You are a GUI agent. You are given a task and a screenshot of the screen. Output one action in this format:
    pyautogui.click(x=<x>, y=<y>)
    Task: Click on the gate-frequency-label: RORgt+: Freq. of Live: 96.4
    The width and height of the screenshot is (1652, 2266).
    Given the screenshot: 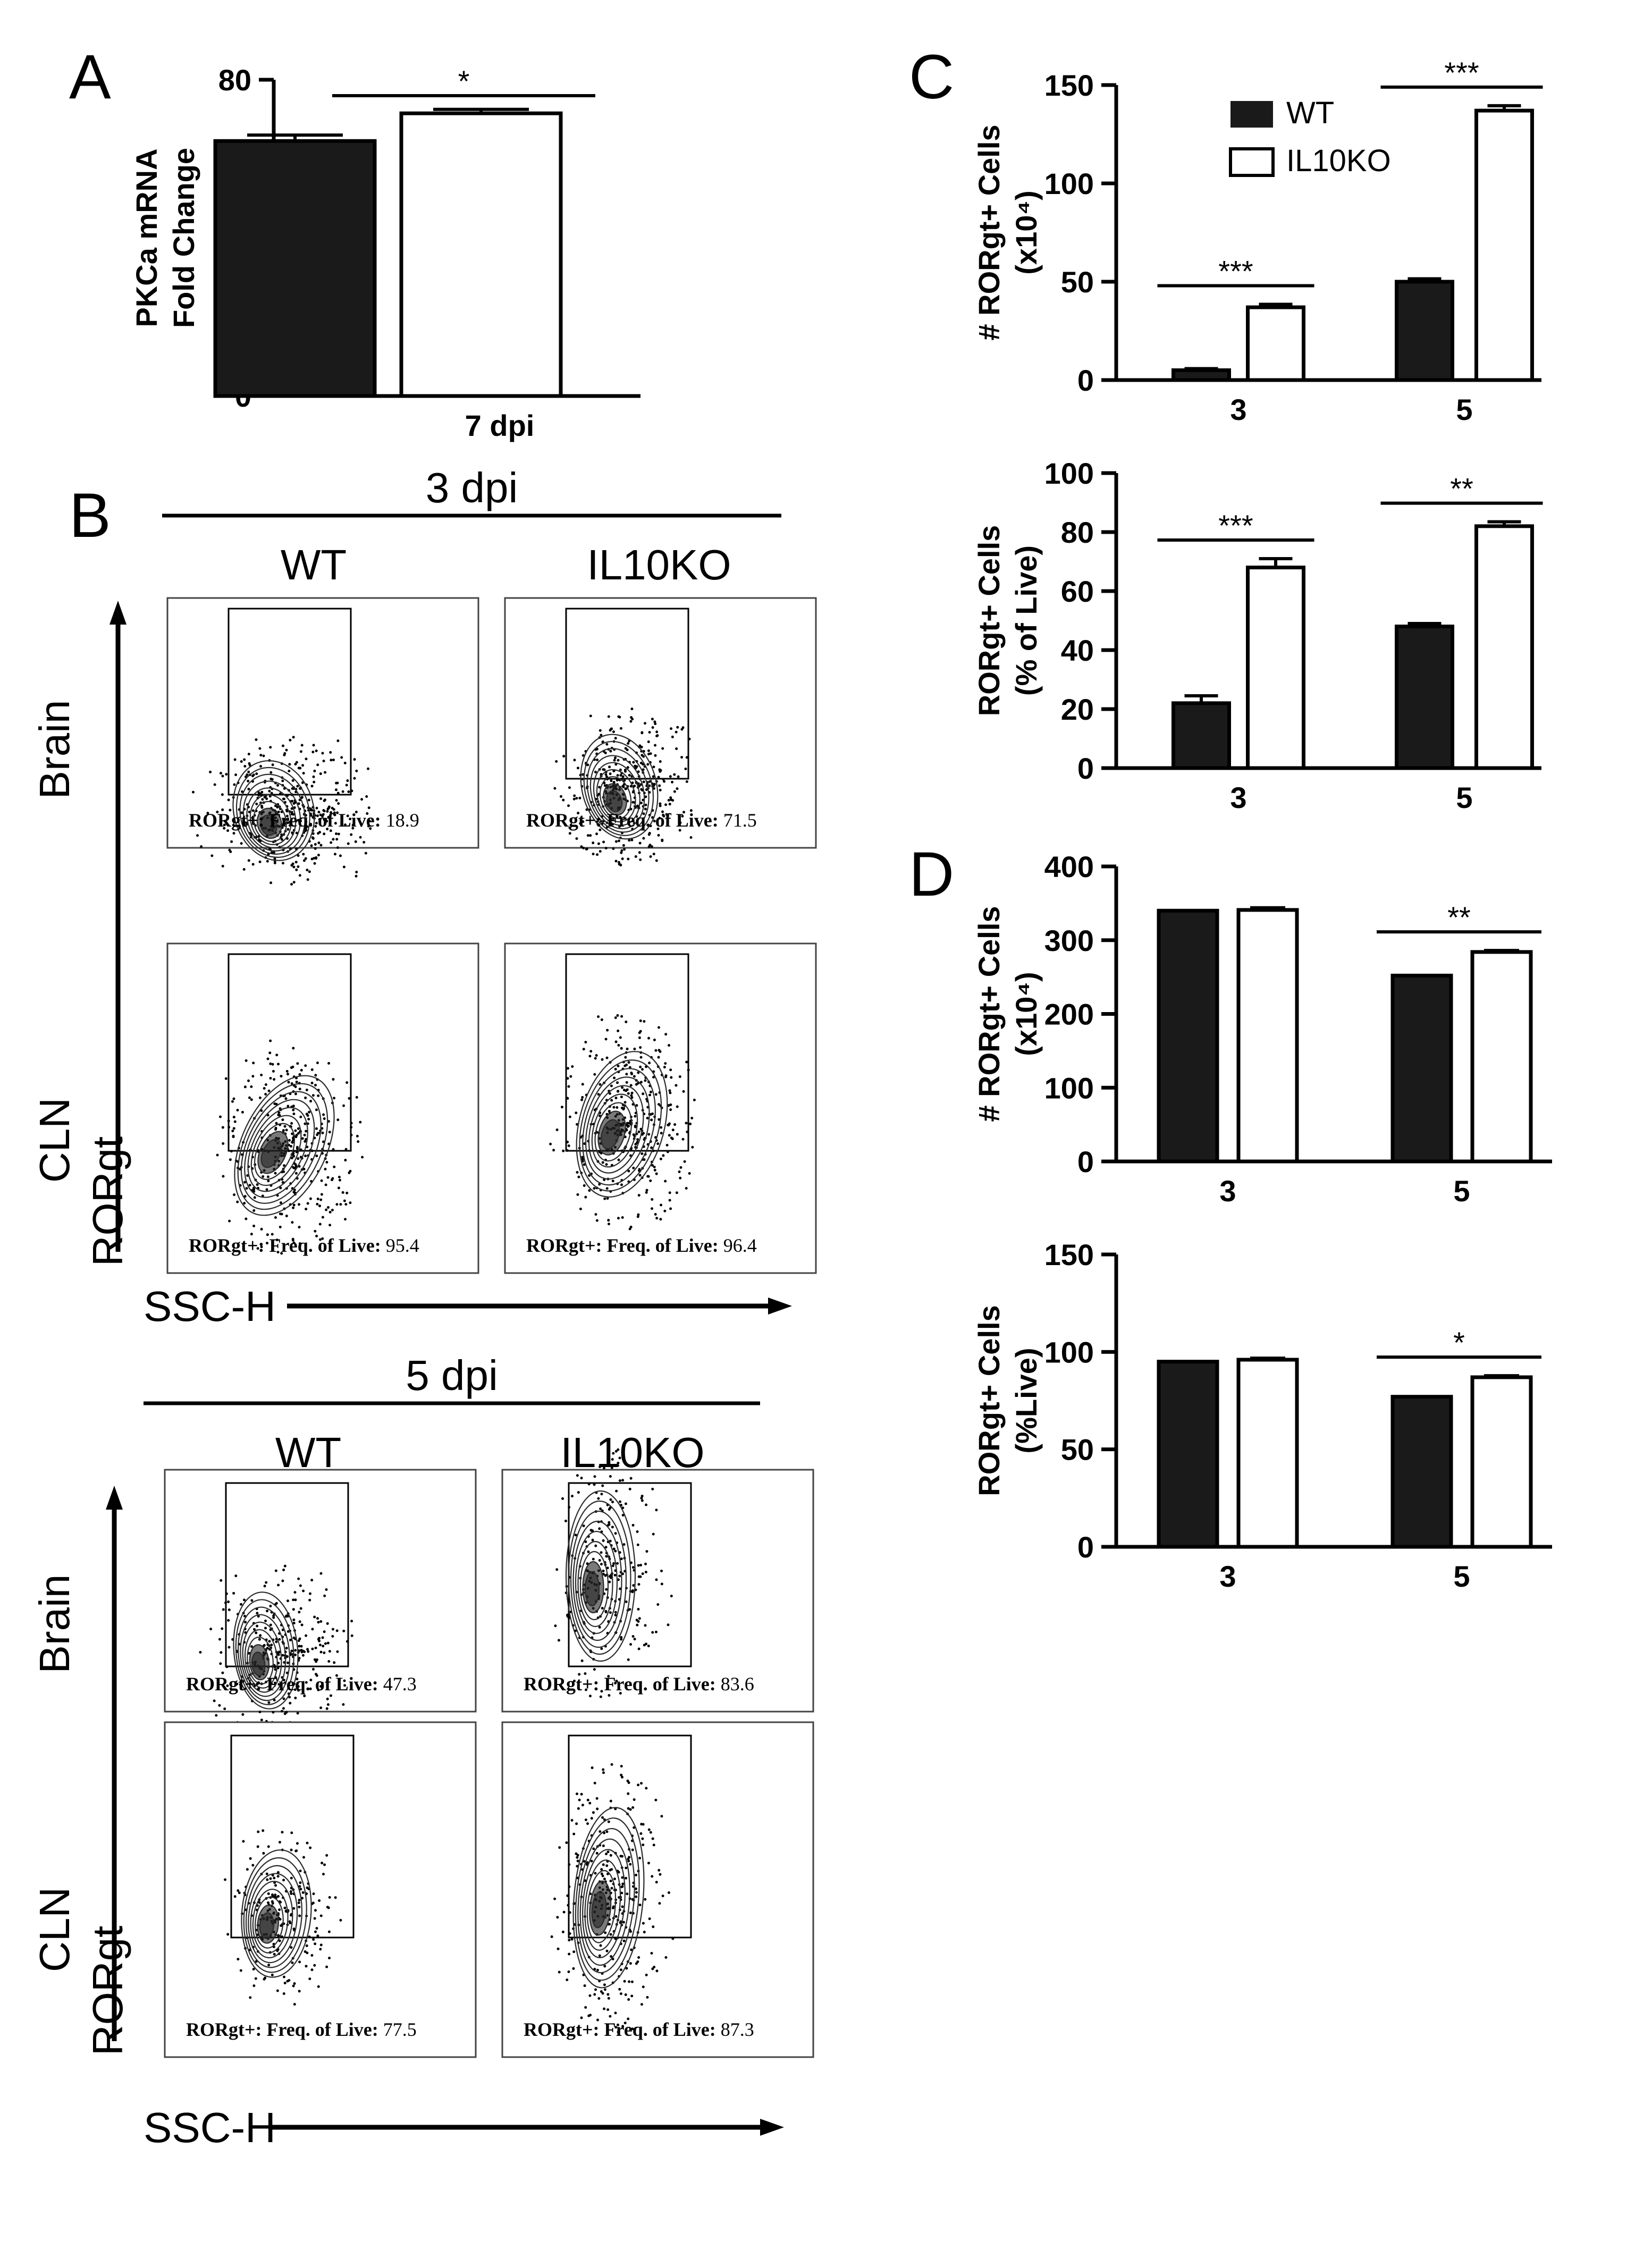 What is the action you would take?
    pyautogui.click(x=642, y=1245)
    